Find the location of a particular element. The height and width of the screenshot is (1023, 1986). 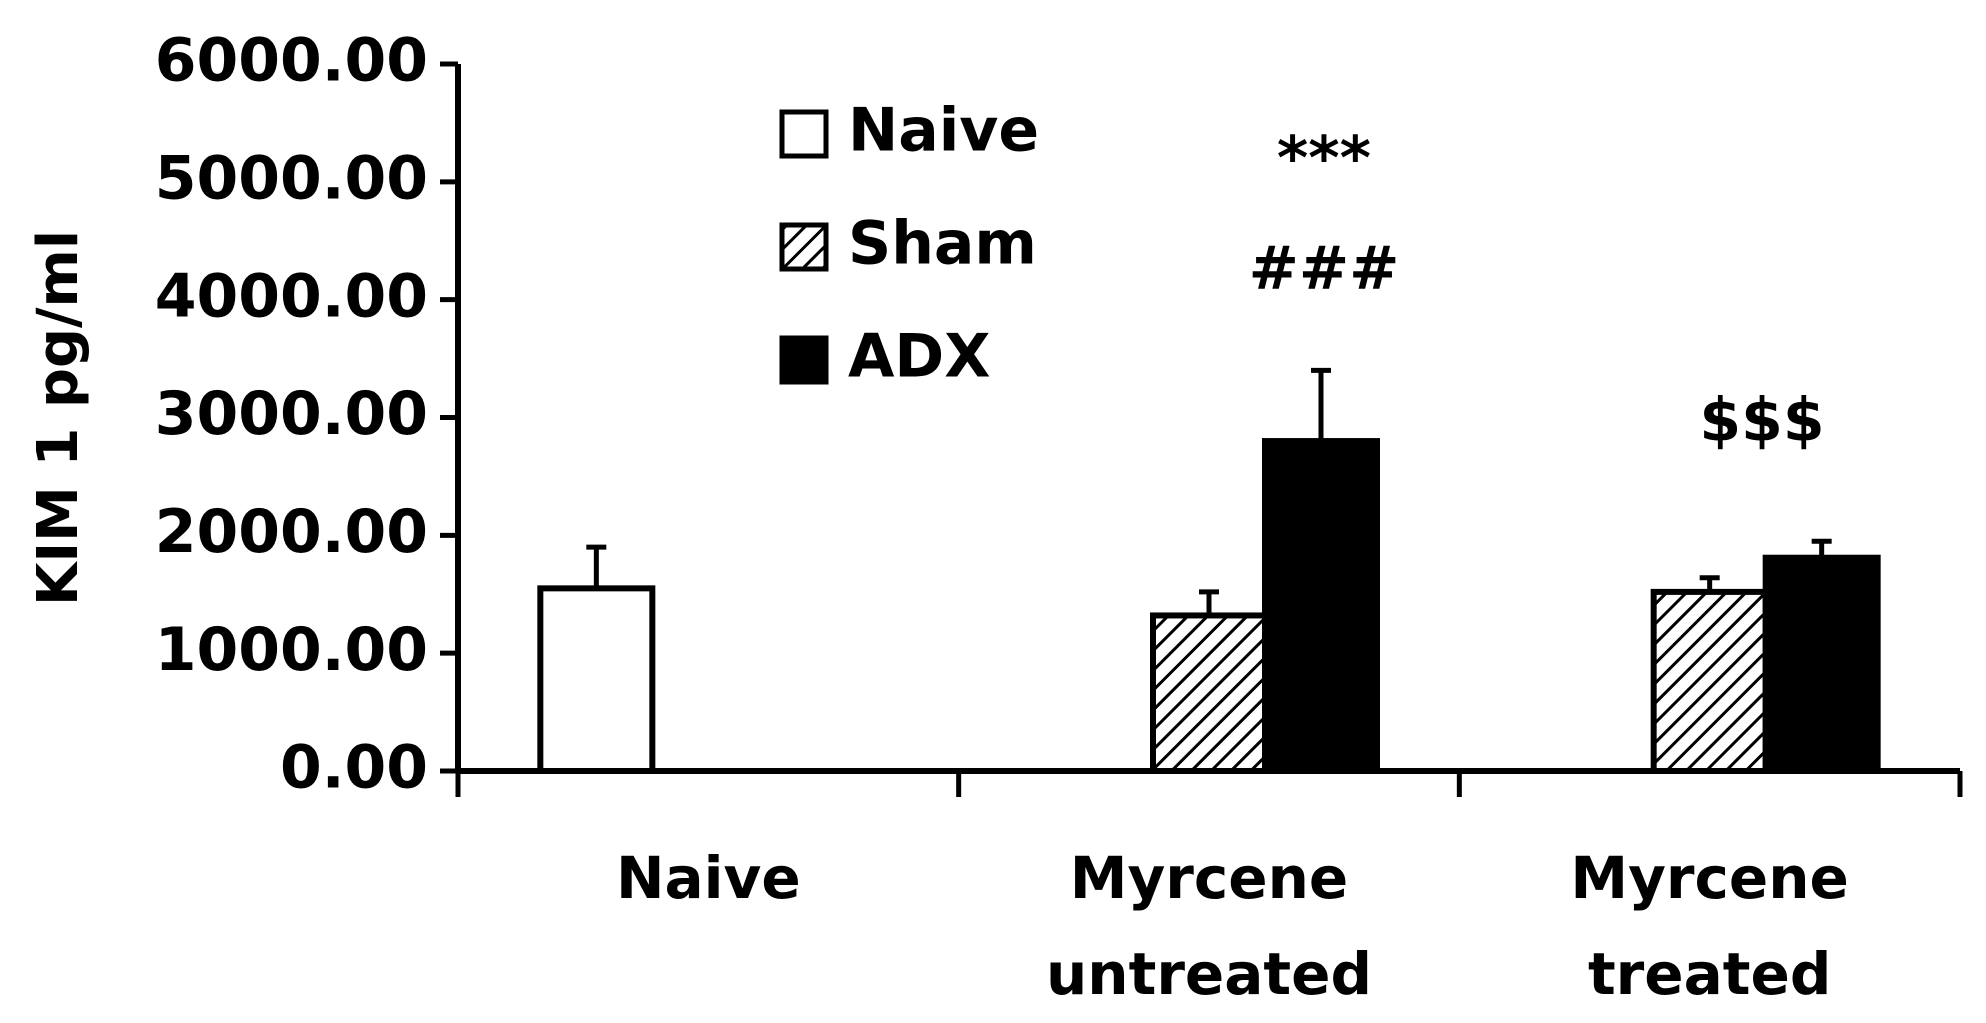

y-tick-label: 0.00 is located at coordinates (354, 768).